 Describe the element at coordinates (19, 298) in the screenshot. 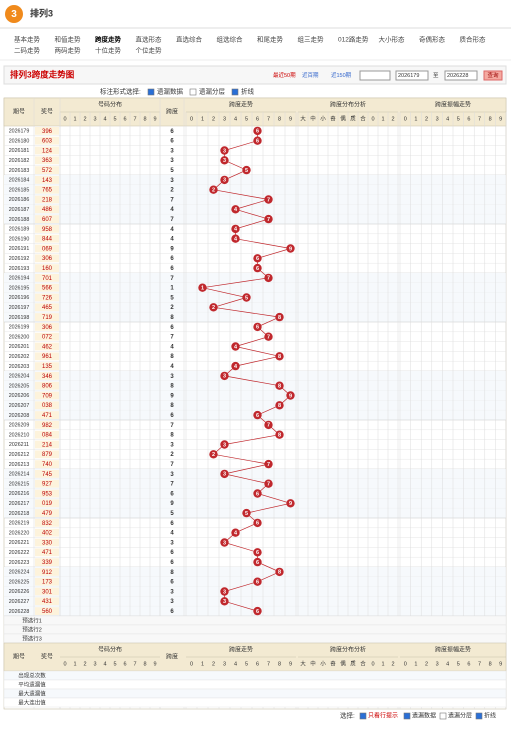

I see `period-cell: 2026196` at that location.